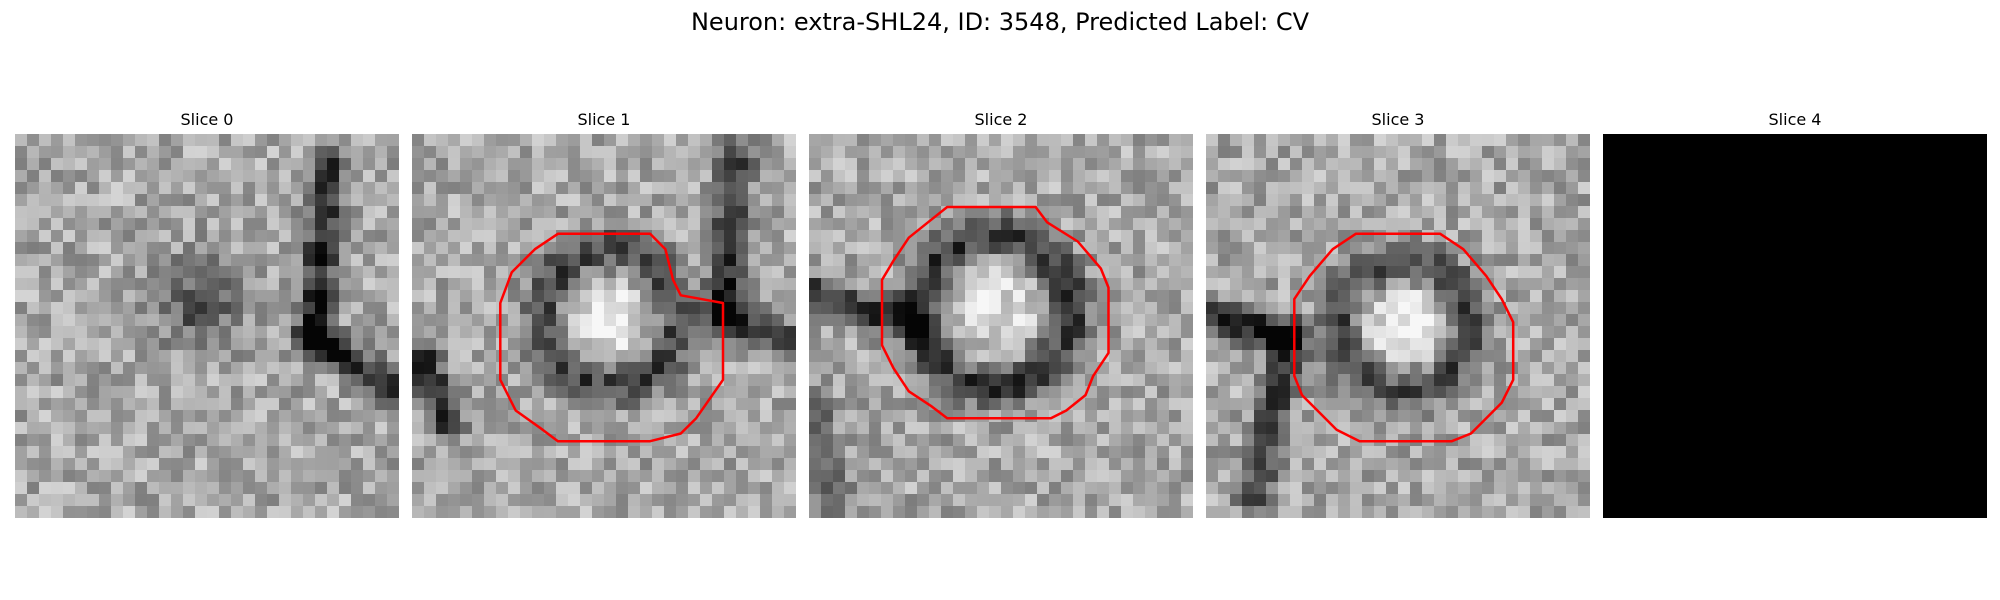 This screenshot has width=2000, height=600. I want to click on slice-panel-0: Slice 0, so click(207, 313).